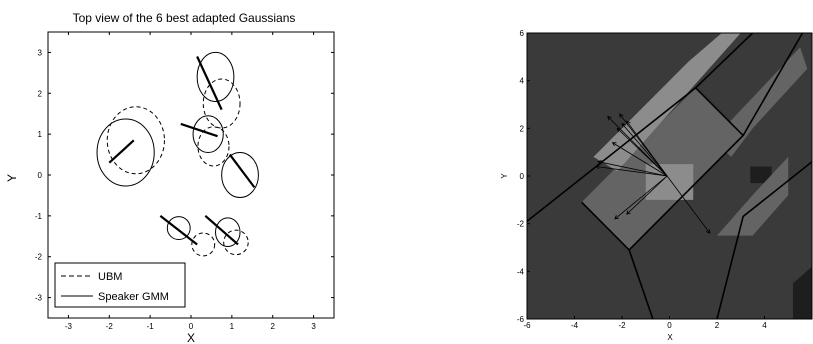 The image size is (813, 344). Describe the element at coordinates (39, 216) in the screenshot. I see `y-tick-label: -1` at that location.